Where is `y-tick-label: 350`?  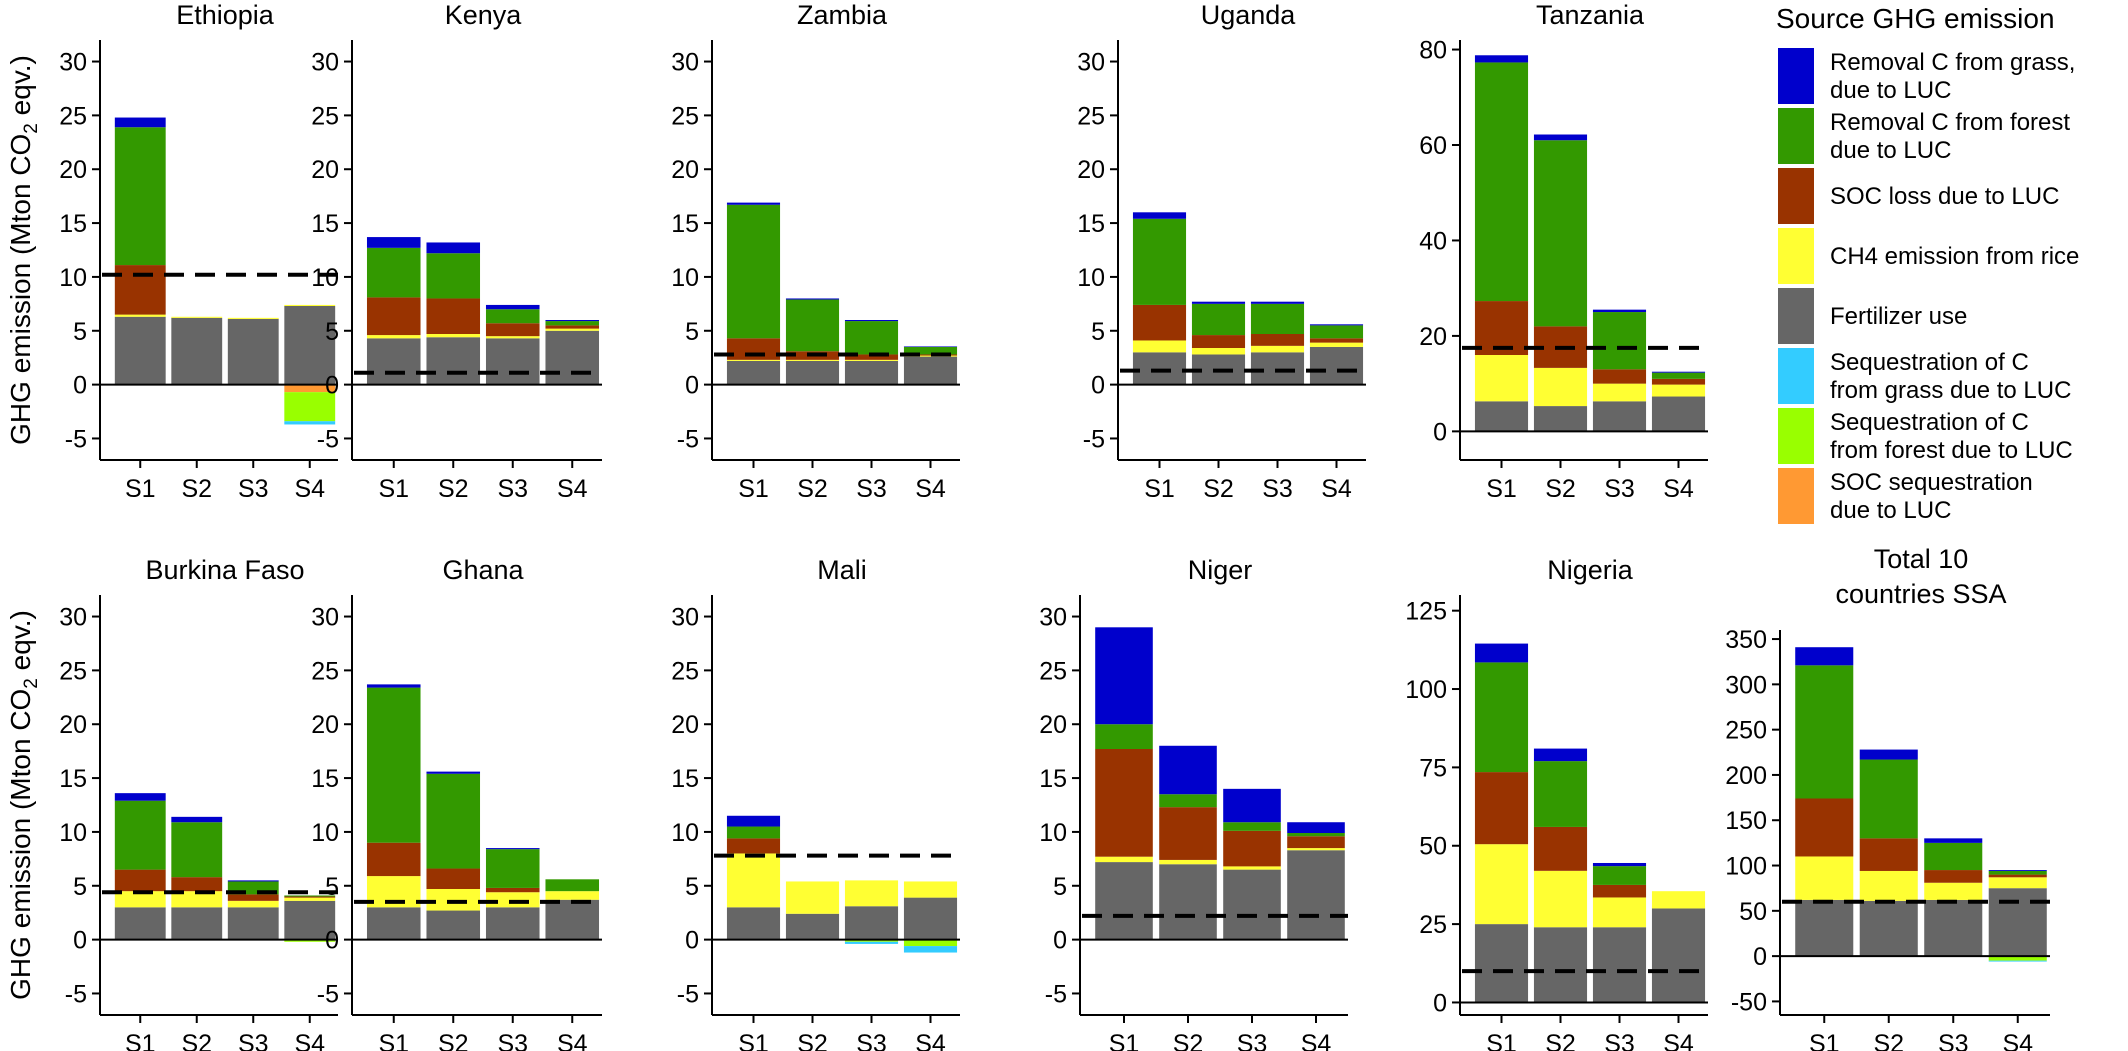
y-tick-label: 350 is located at coordinates (1746, 640).